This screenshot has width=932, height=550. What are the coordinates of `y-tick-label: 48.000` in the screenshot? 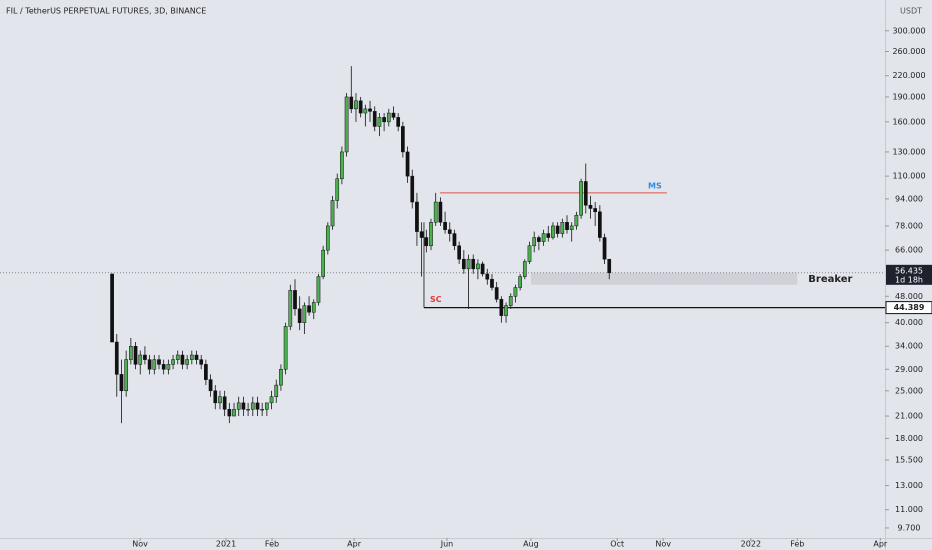 It's located at (909, 296).